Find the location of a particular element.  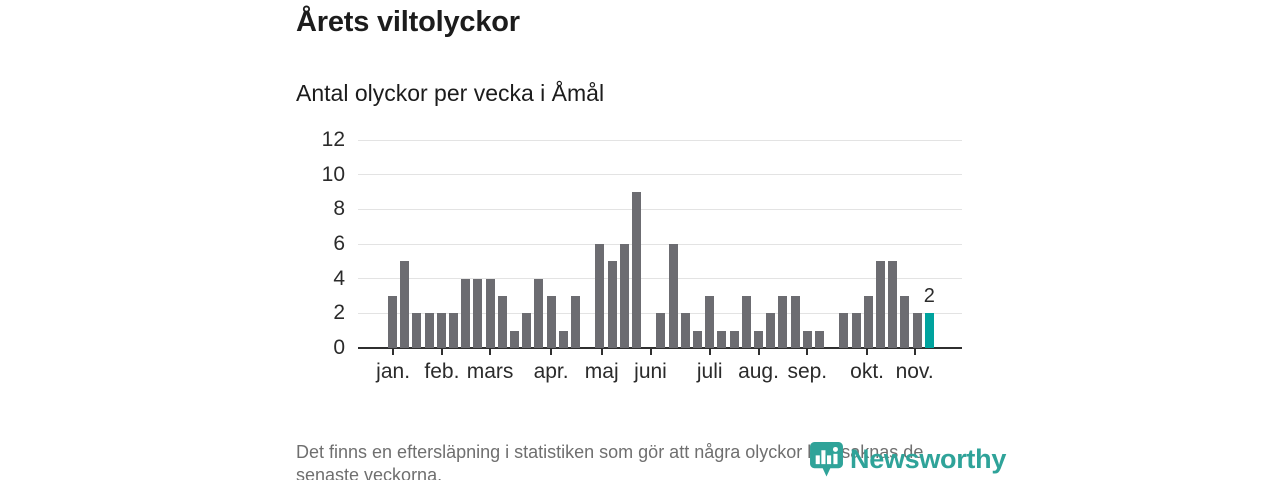

month-label: apr. is located at coordinates (551, 371).